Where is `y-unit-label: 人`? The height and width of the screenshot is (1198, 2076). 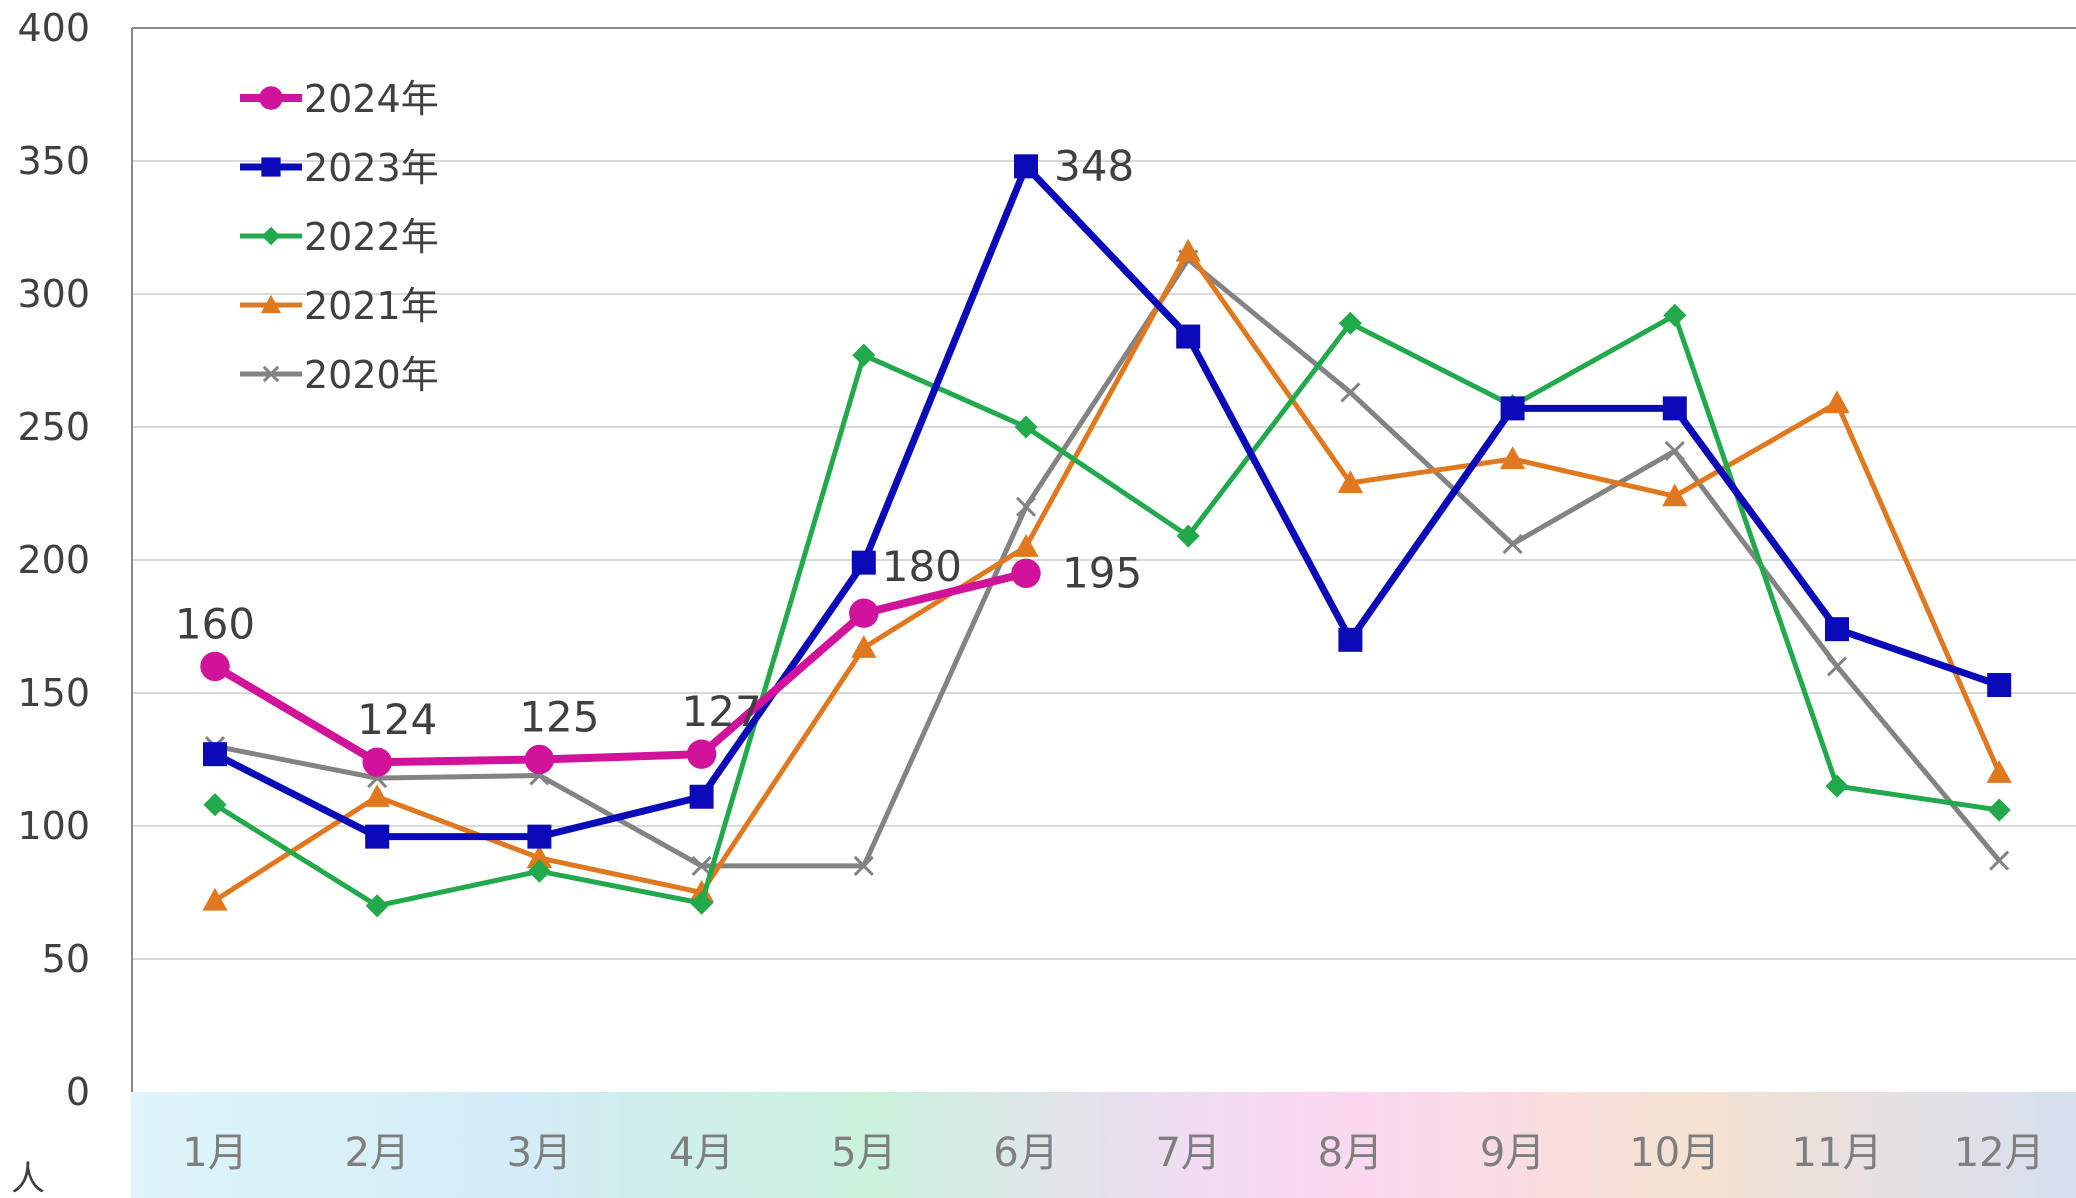
y-unit-label: 人 is located at coordinates (28, 1178).